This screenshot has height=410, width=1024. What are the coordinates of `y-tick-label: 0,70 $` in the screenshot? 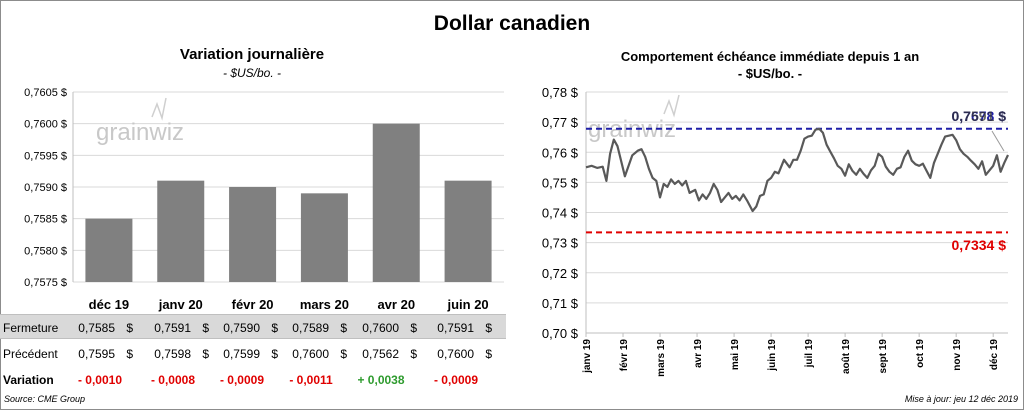 It's located at (560, 333).